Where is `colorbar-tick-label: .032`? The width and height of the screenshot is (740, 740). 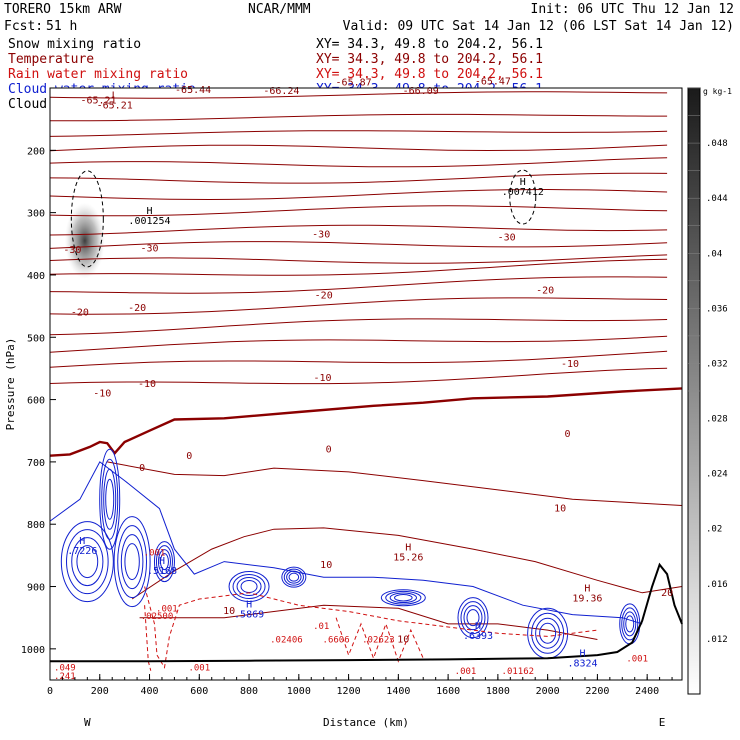
colorbar-tick-label: .032 is located at coordinates (717, 364).